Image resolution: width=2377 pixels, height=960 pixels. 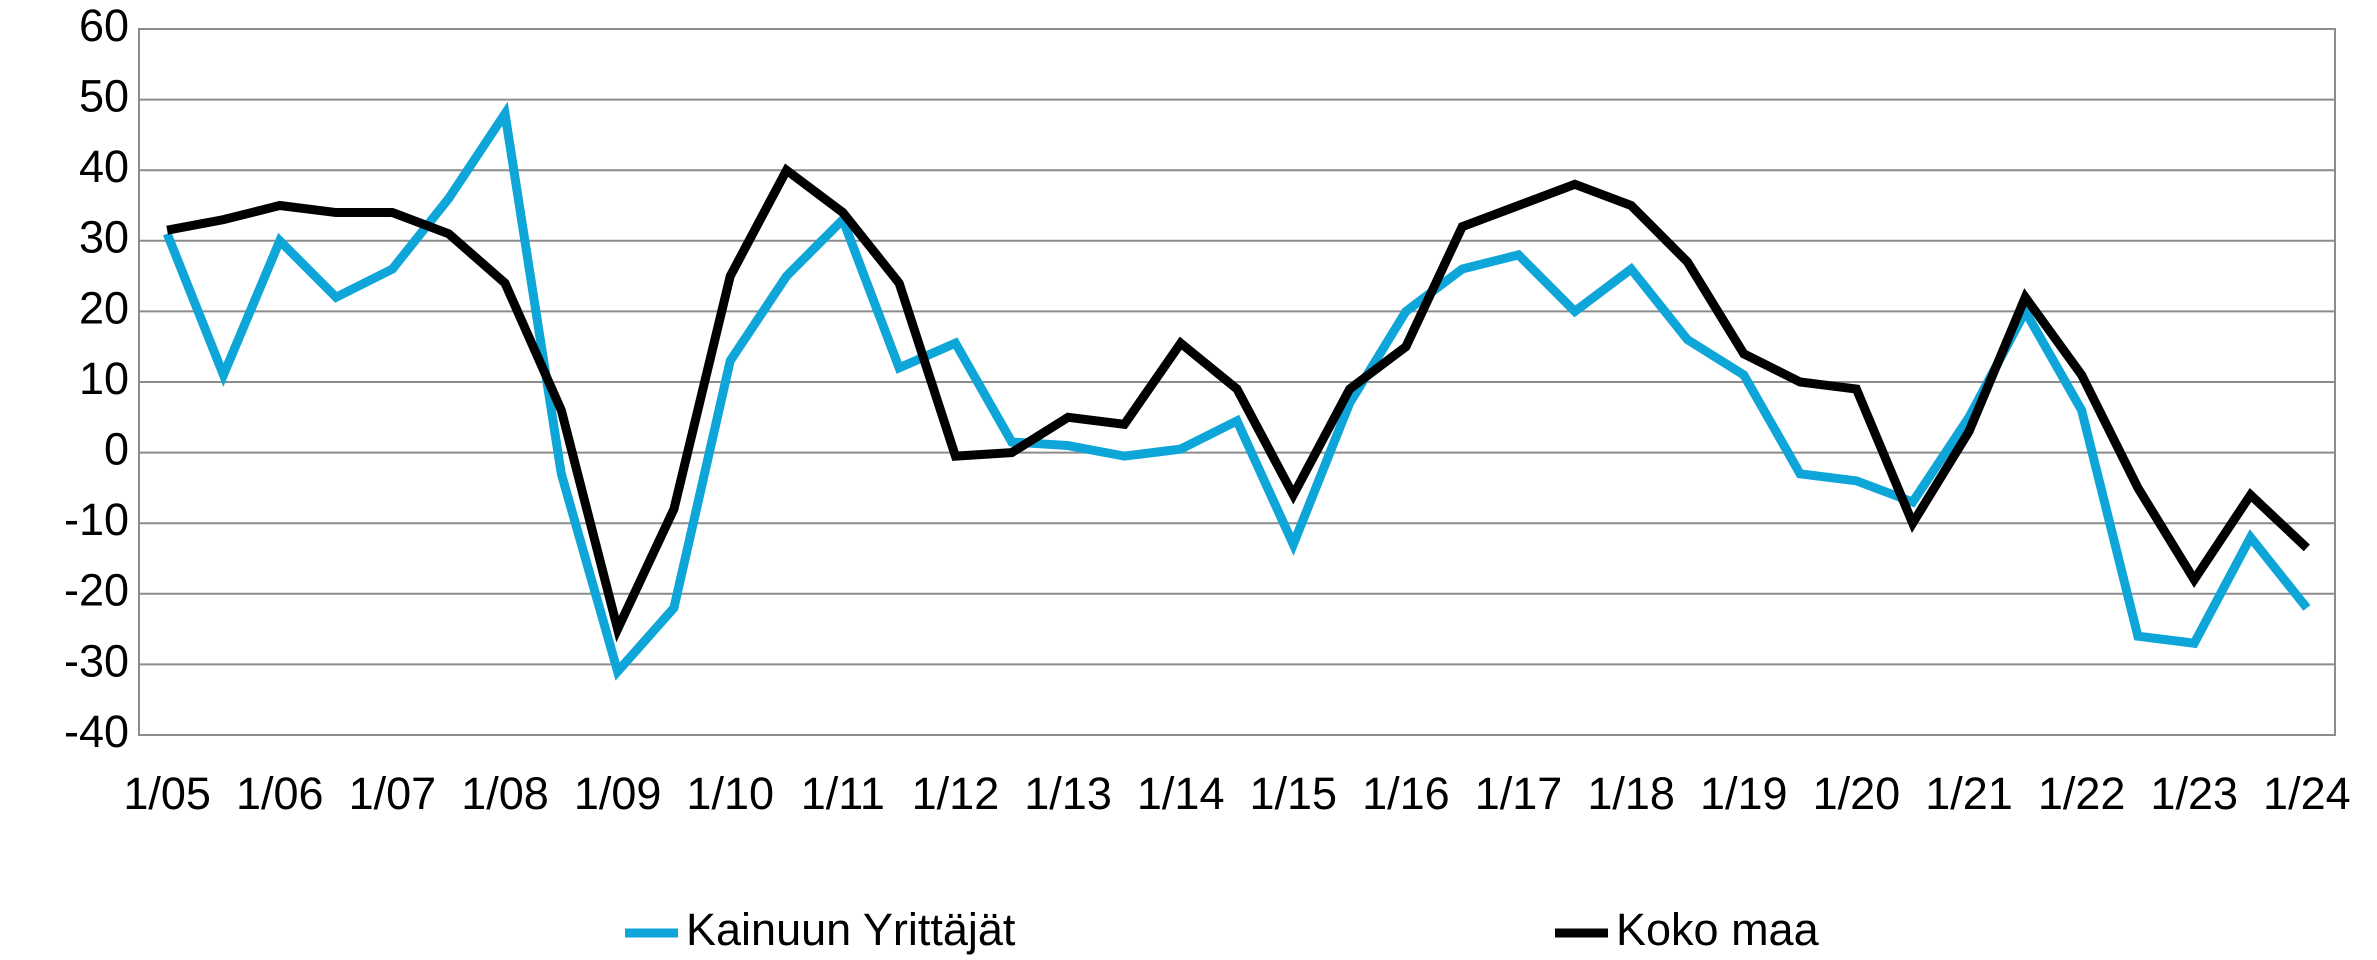 What do you see at coordinates (1181, 793) in the screenshot?
I see `x-tick-label: 1/14` at bounding box center [1181, 793].